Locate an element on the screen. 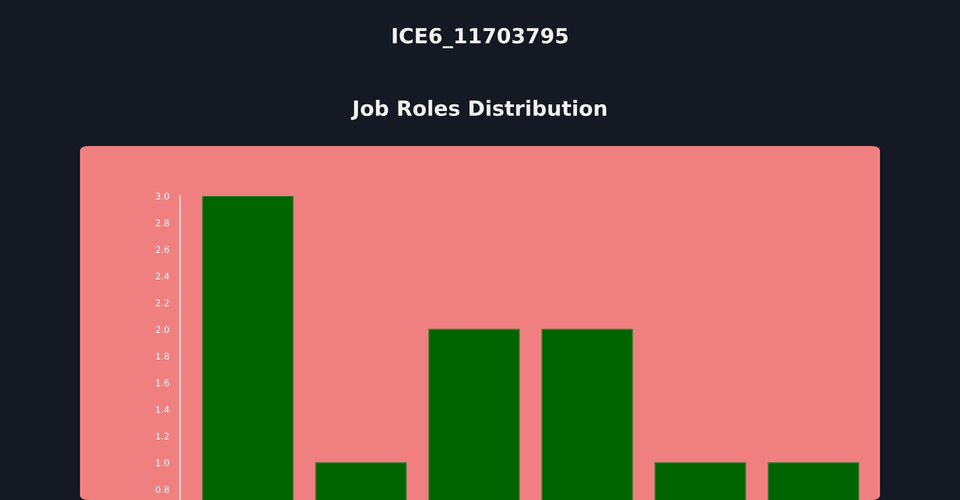  y-tick-label: 2.0 is located at coordinates (162, 329).